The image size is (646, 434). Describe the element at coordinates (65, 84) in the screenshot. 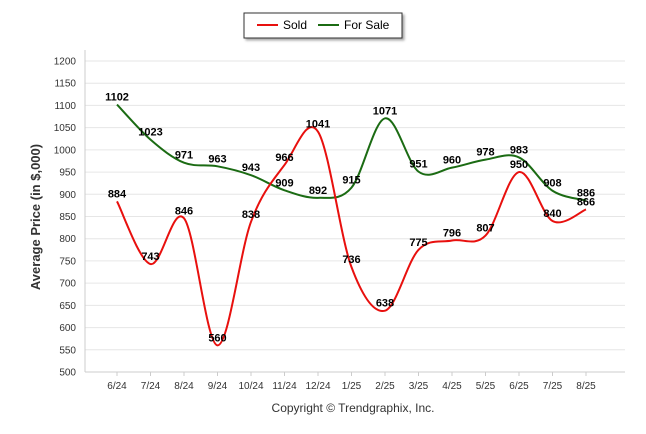

I see `y-tick-label: 1150` at that location.